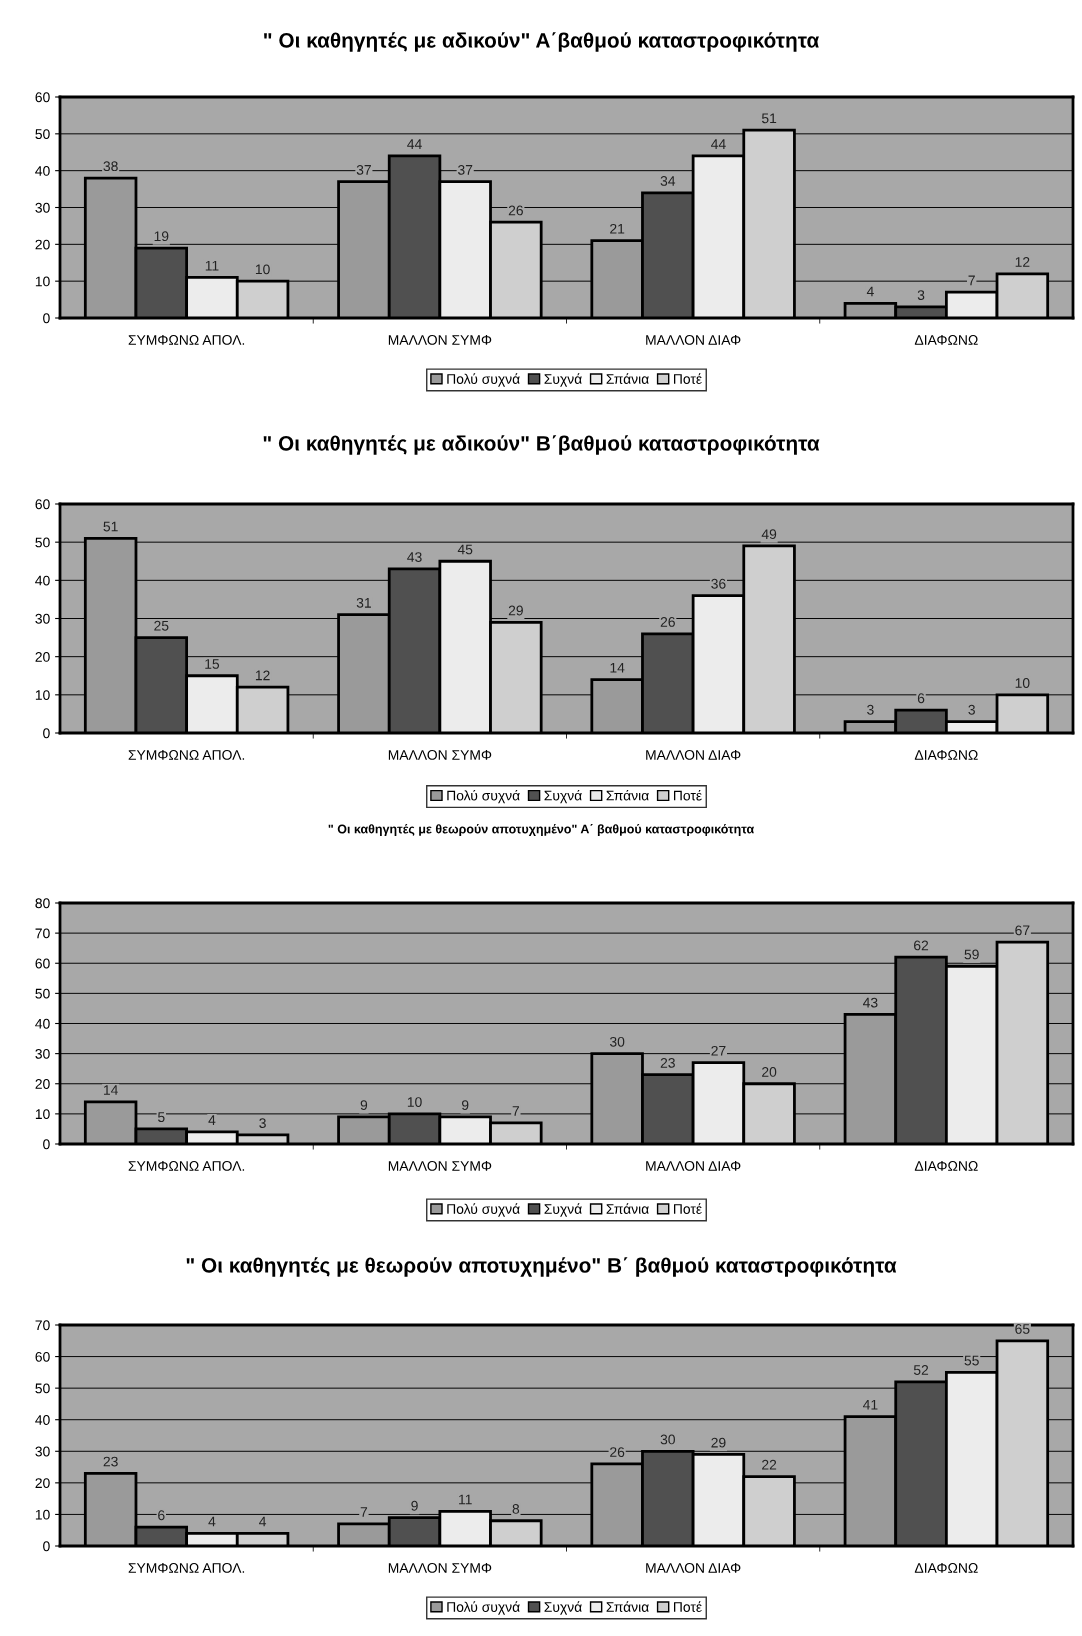 This screenshot has height=1636, width=1082. I want to click on data-label: 65, so click(1022, 1329).